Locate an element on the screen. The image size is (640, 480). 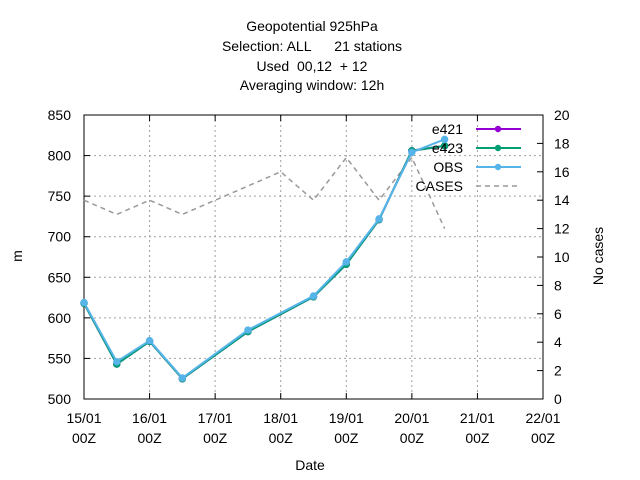
y-tick-label: 600 is located at coordinates (60, 318).